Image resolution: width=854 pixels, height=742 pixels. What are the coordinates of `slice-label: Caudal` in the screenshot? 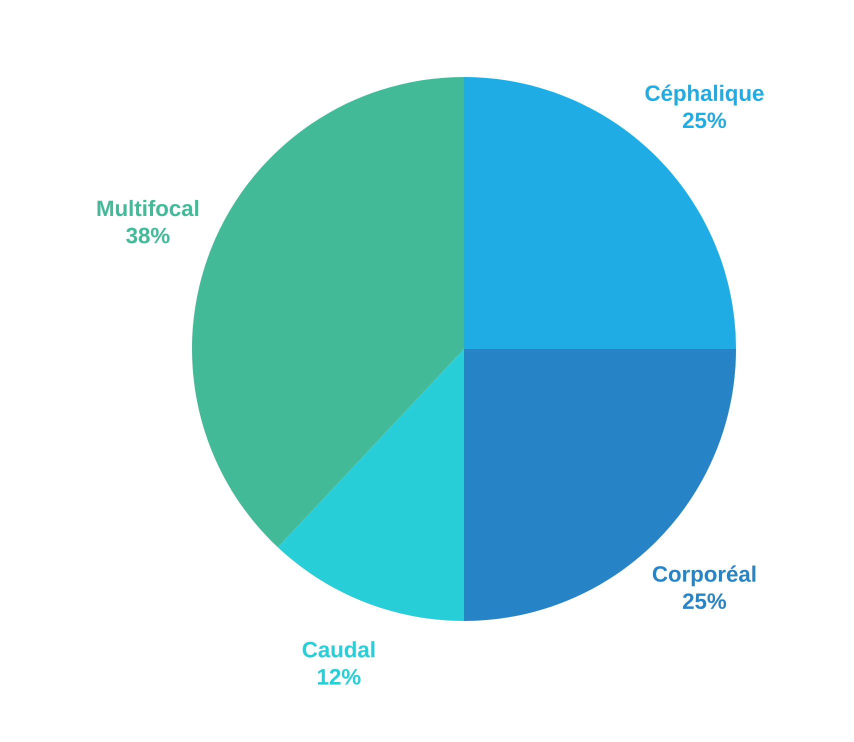 It's located at (338, 649).